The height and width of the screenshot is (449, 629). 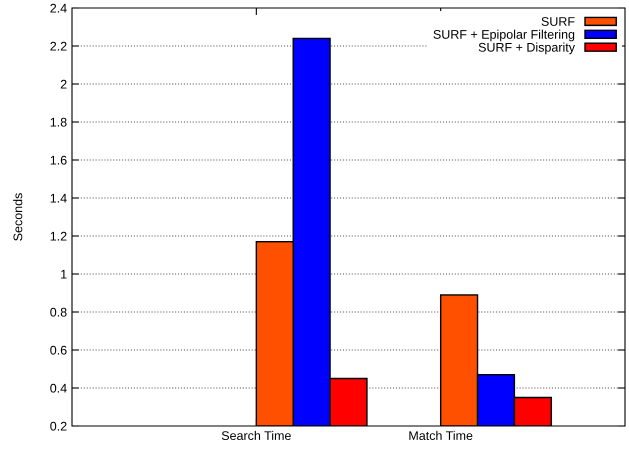 I want to click on y-tick-label: 1.2, so click(x=58, y=236).